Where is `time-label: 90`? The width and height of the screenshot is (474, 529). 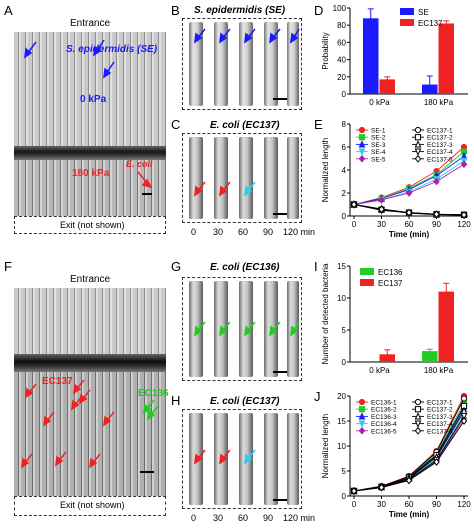
time-label: 90 is located at coordinates (268, 518).